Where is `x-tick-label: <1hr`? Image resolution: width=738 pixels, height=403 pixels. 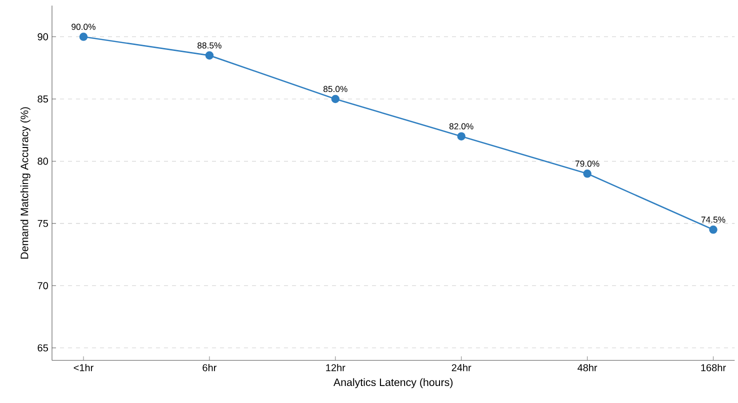 x-tick-label: <1hr is located at coordinates (84, 368).